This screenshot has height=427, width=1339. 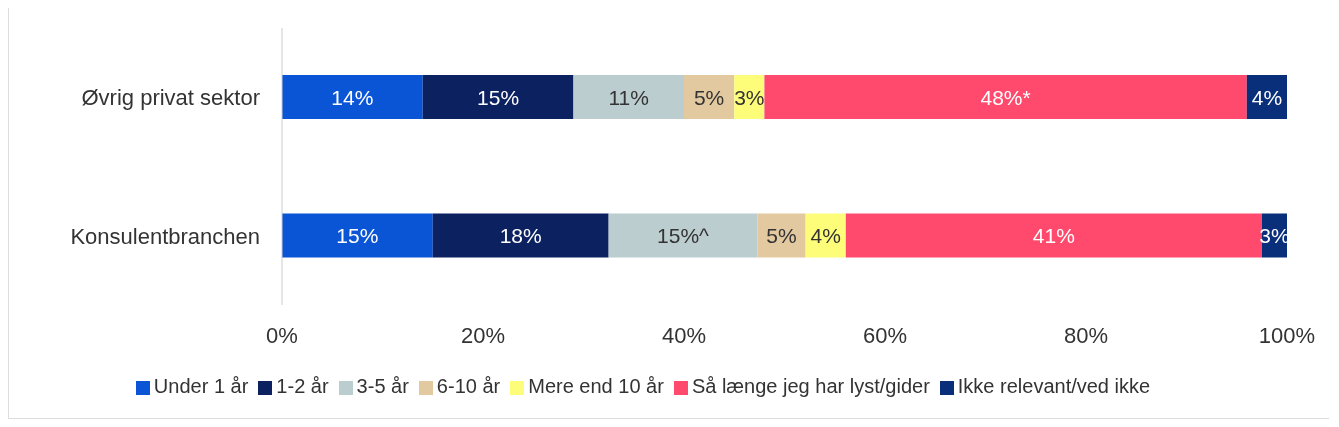 What do you see at coordinates (1287, 335) in the screenshot?
I see `x-tick-label: 100%` at bounding box center [1287, 335].